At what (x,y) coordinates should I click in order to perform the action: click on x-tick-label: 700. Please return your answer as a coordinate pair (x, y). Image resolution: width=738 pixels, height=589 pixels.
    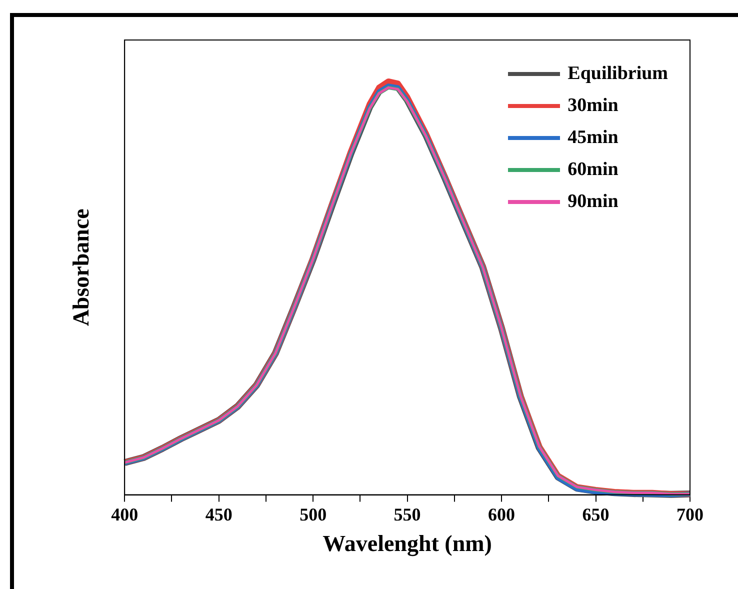
    Looking at the image, I should click on (690, 514).